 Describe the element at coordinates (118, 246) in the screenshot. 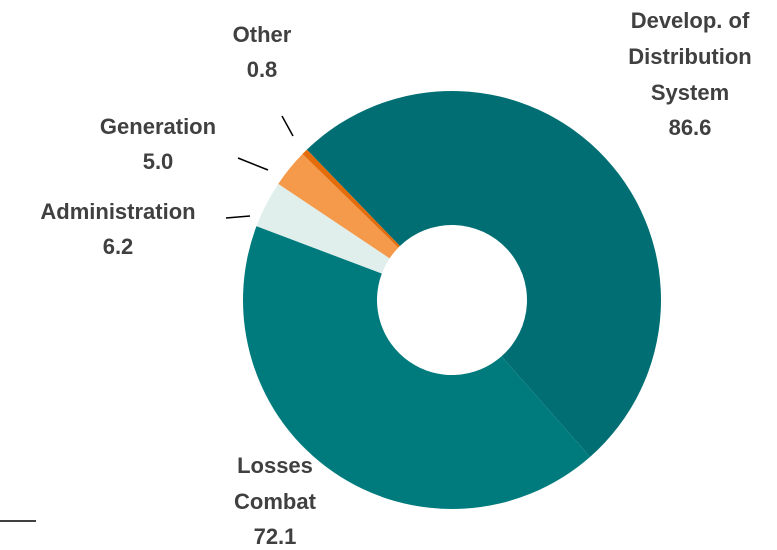

I see `value-label: 6.2` at that location.